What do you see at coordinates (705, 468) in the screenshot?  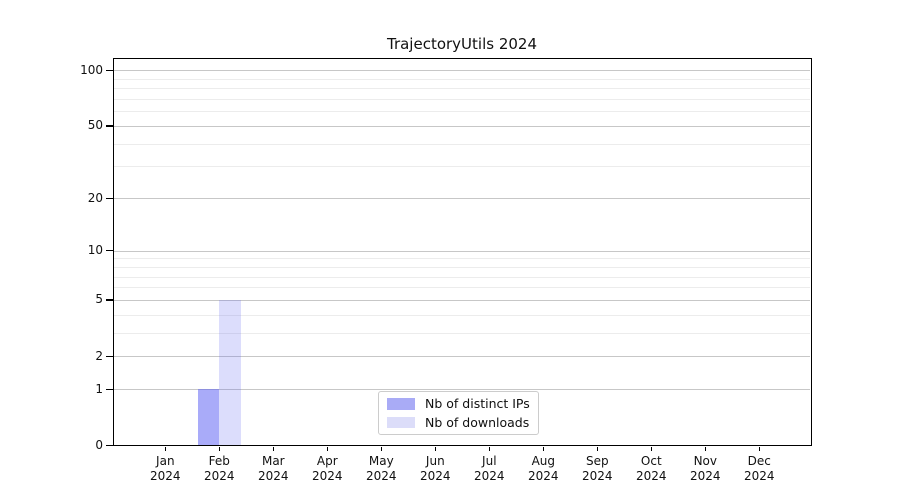 I see `x-tick-label: Nov 2024` at bounding box center [705, 468].